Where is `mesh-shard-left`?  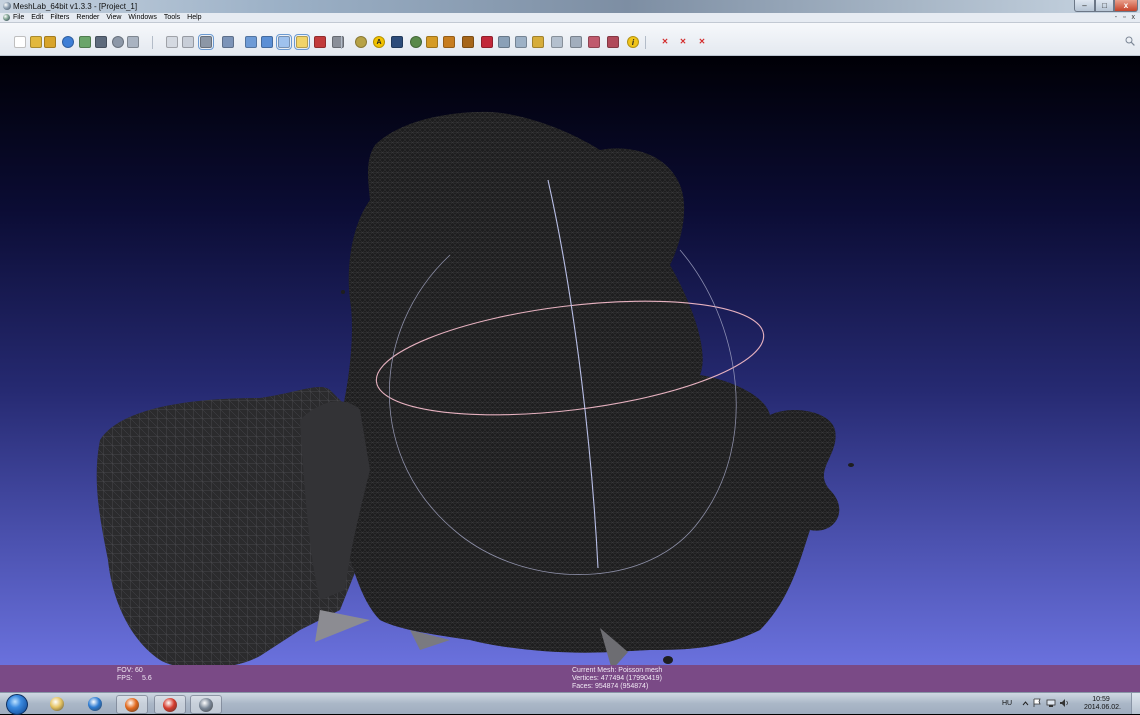 mesh-shard-left is located at coordinates (342, 626).